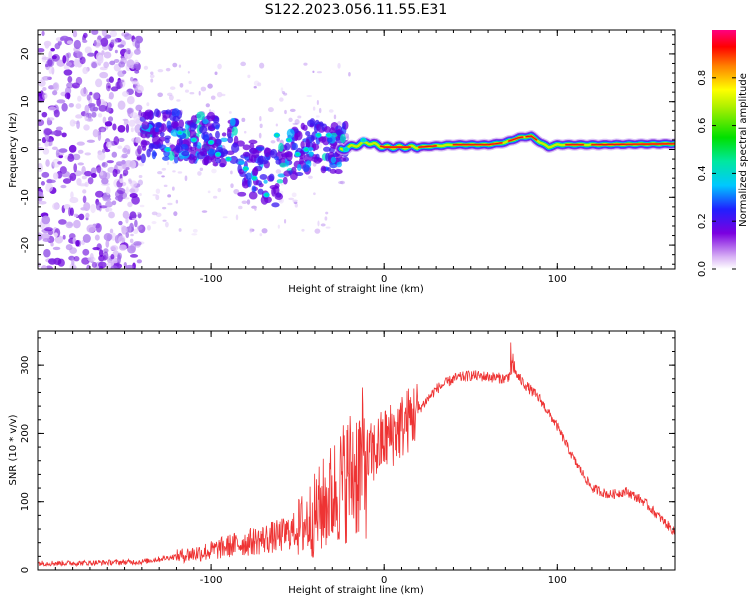 The width and height of the screenshot is (750, 600). Describe the element at coordinates (25, 197) in the screenshot. I see `spectrogram-ytick-label: -10` at that location.